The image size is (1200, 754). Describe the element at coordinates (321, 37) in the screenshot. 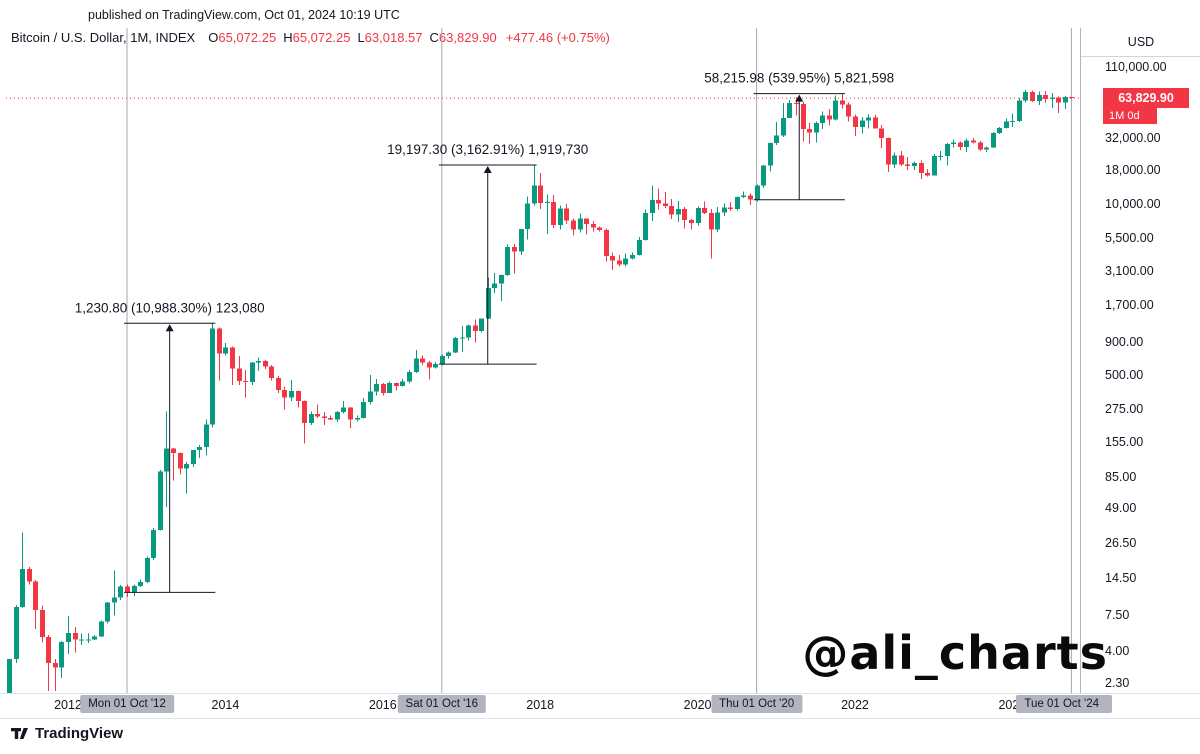

I see `high-value: 65,072.25` at that location.